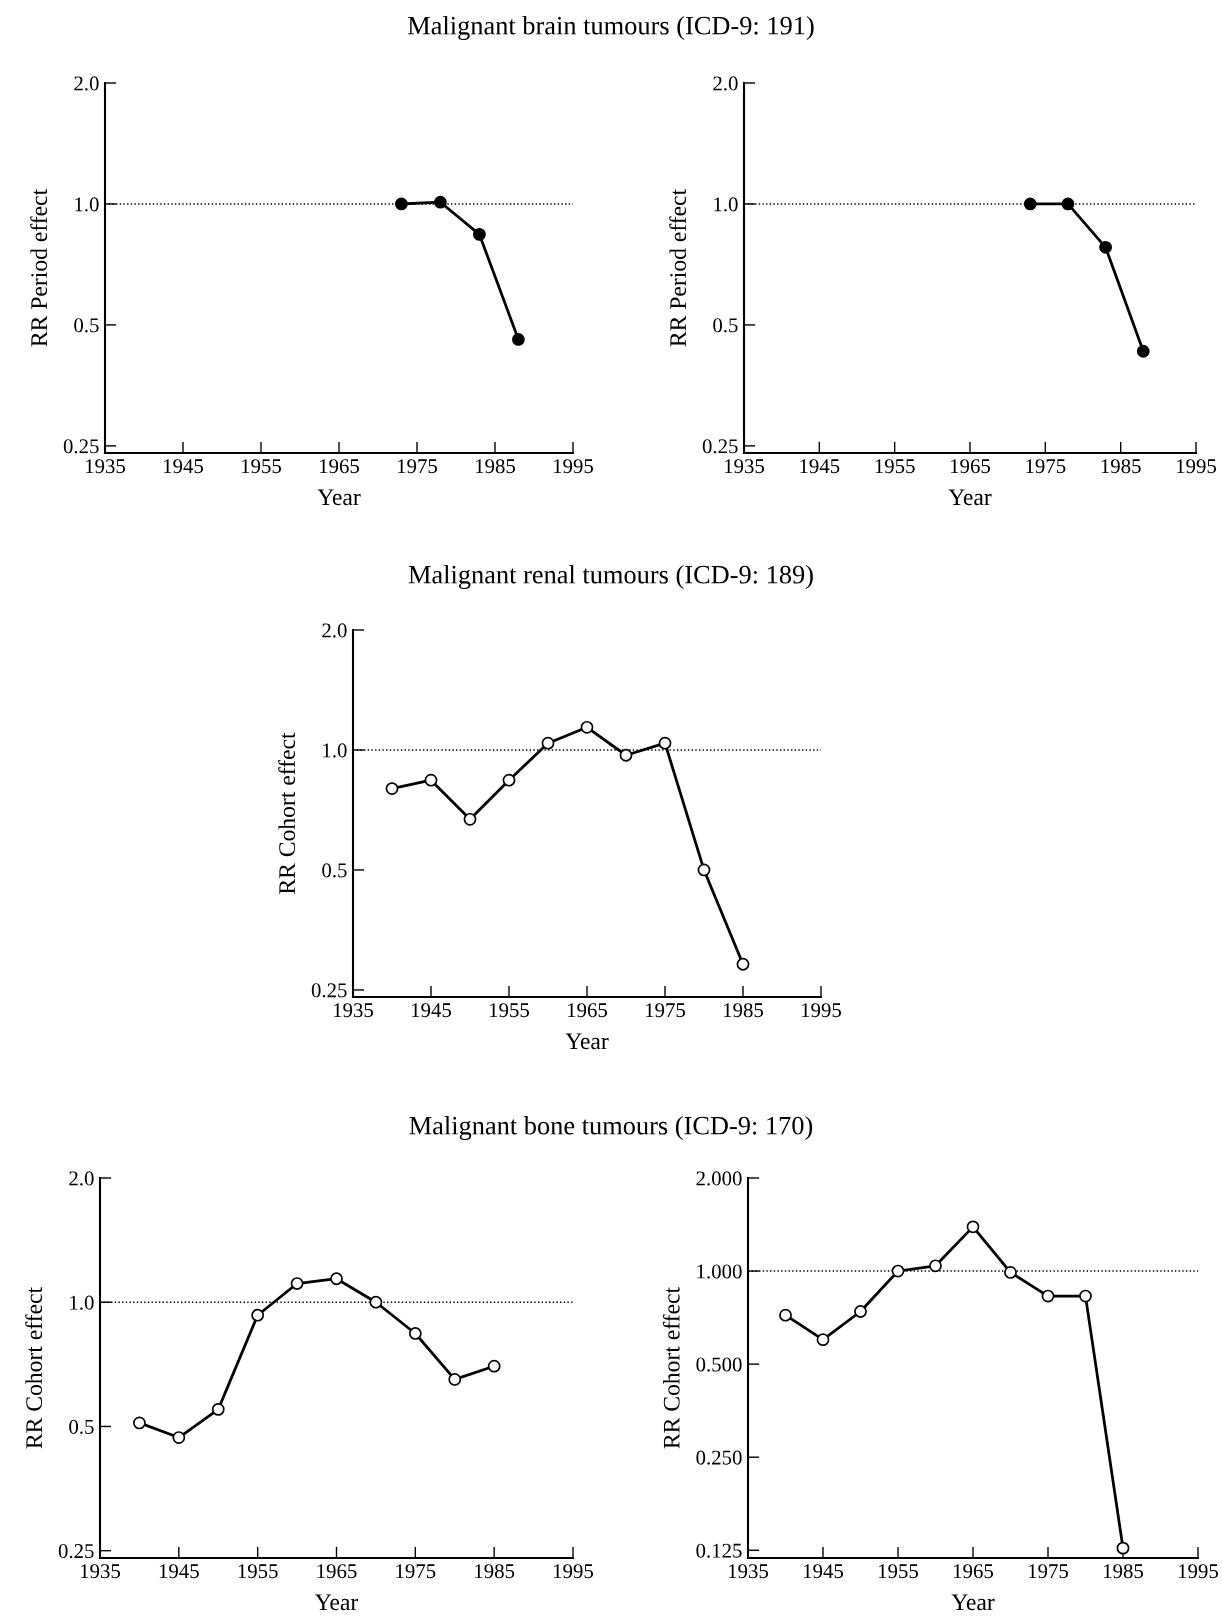 Image resolution: width=1222 pixels, height=1624 pixels. I want to click on y-tick-label: 0.250, so click(719, 1457).